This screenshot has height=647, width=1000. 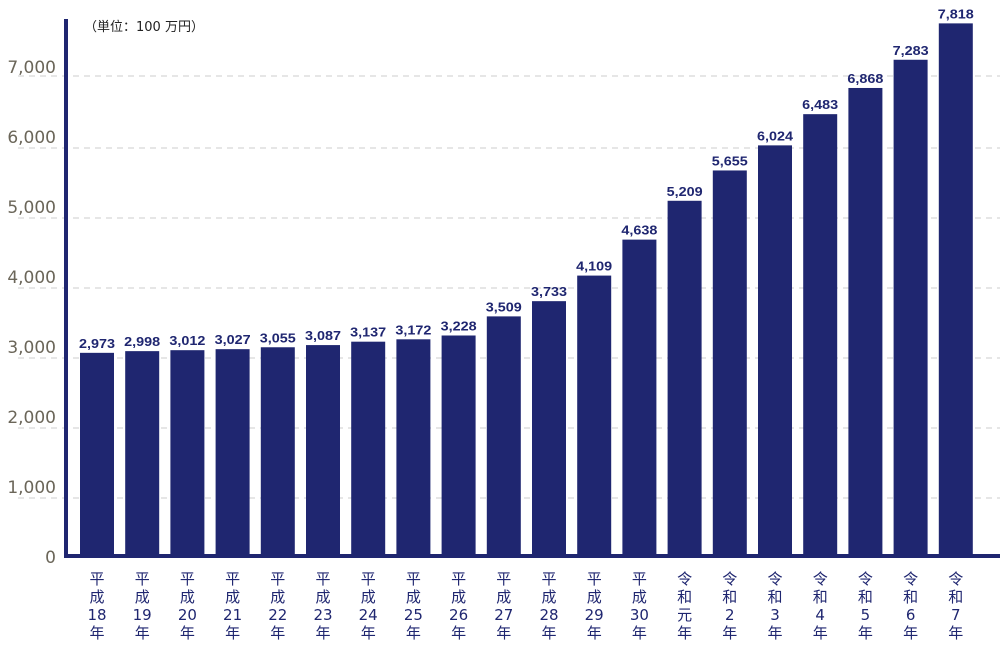 I want to click on data-label: 7,818, so click(x=956, y=13).